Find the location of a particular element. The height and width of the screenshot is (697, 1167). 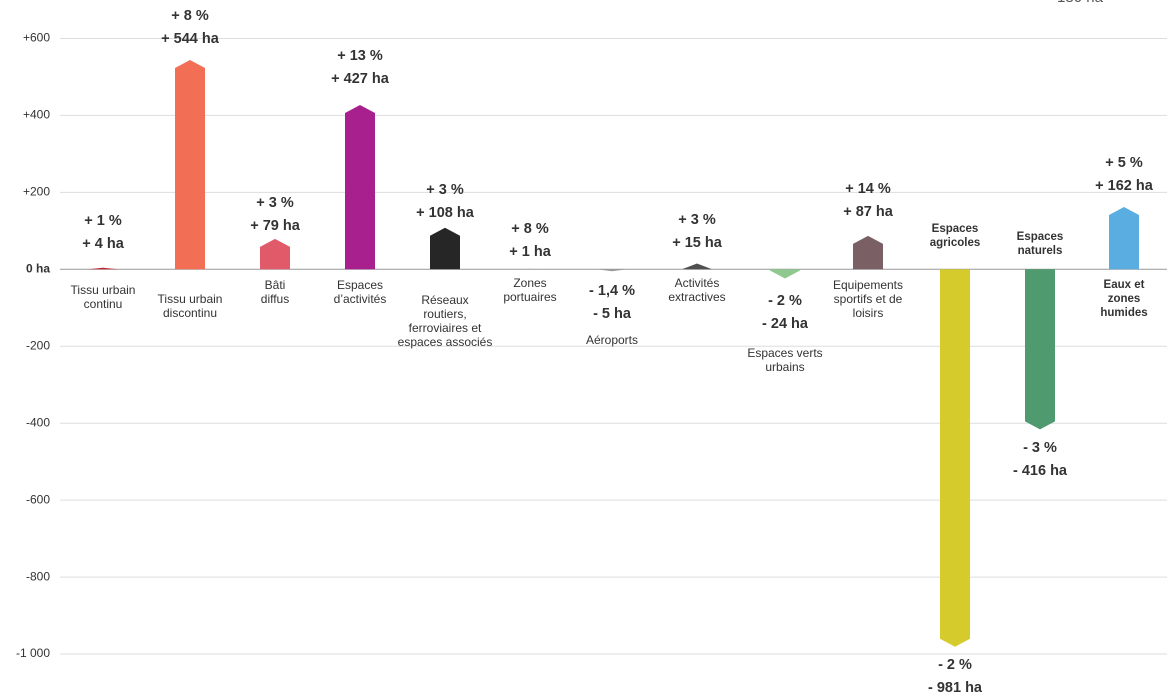

value-label: + 427 ha is located at coordinates (360, 79).